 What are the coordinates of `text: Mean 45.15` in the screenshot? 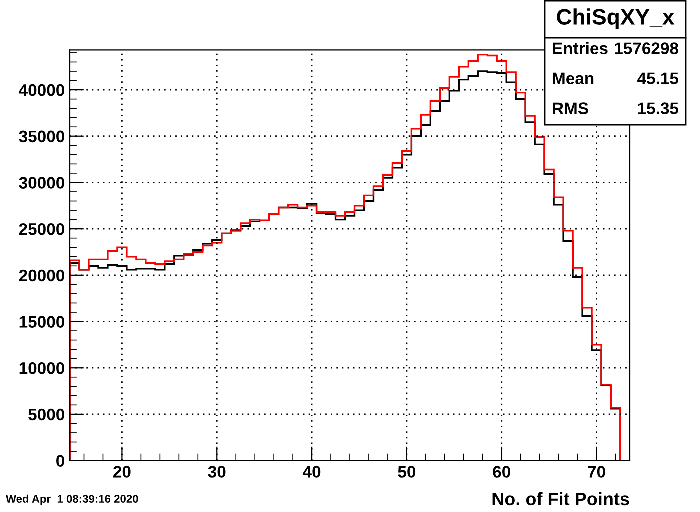 It's located at (616, 78).